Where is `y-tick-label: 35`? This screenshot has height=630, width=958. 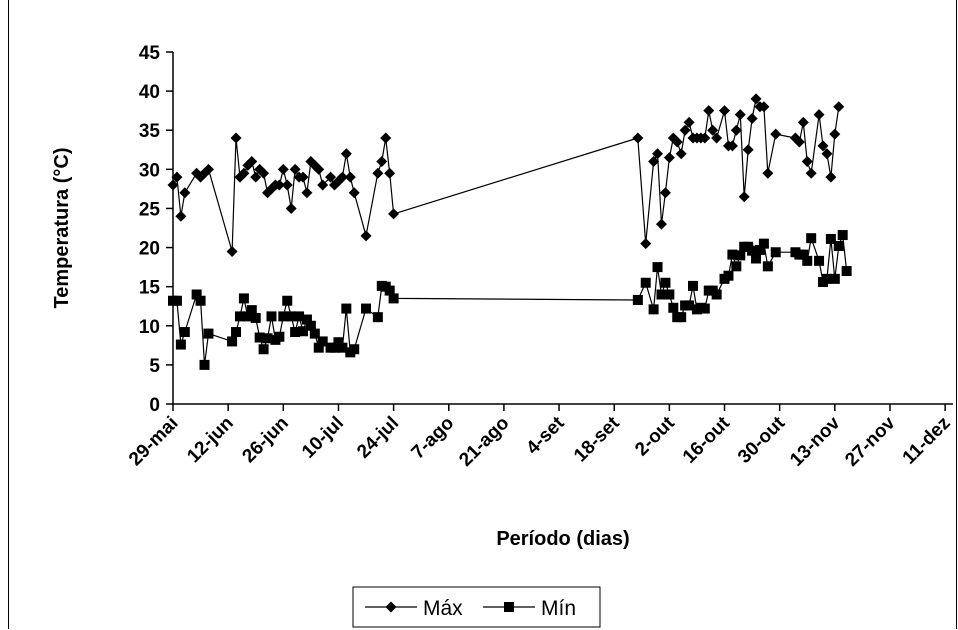 y-tick-label: 35 is located at coordinates (150, 131).